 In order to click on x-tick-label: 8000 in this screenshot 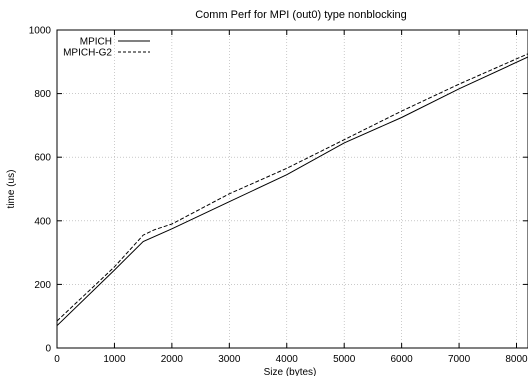, I will do `click(516, 359)`.